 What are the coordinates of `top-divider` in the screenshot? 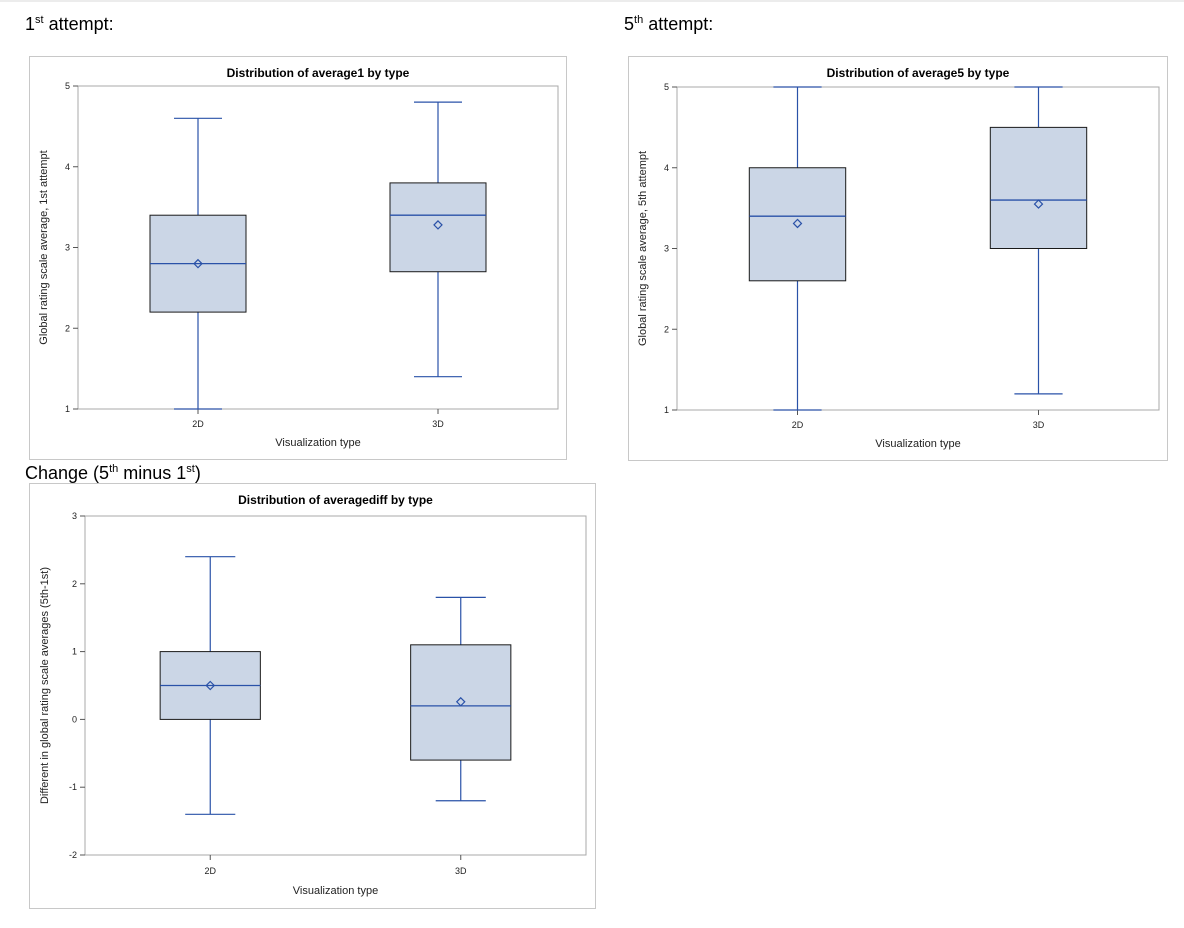 It's located at (592, 1).